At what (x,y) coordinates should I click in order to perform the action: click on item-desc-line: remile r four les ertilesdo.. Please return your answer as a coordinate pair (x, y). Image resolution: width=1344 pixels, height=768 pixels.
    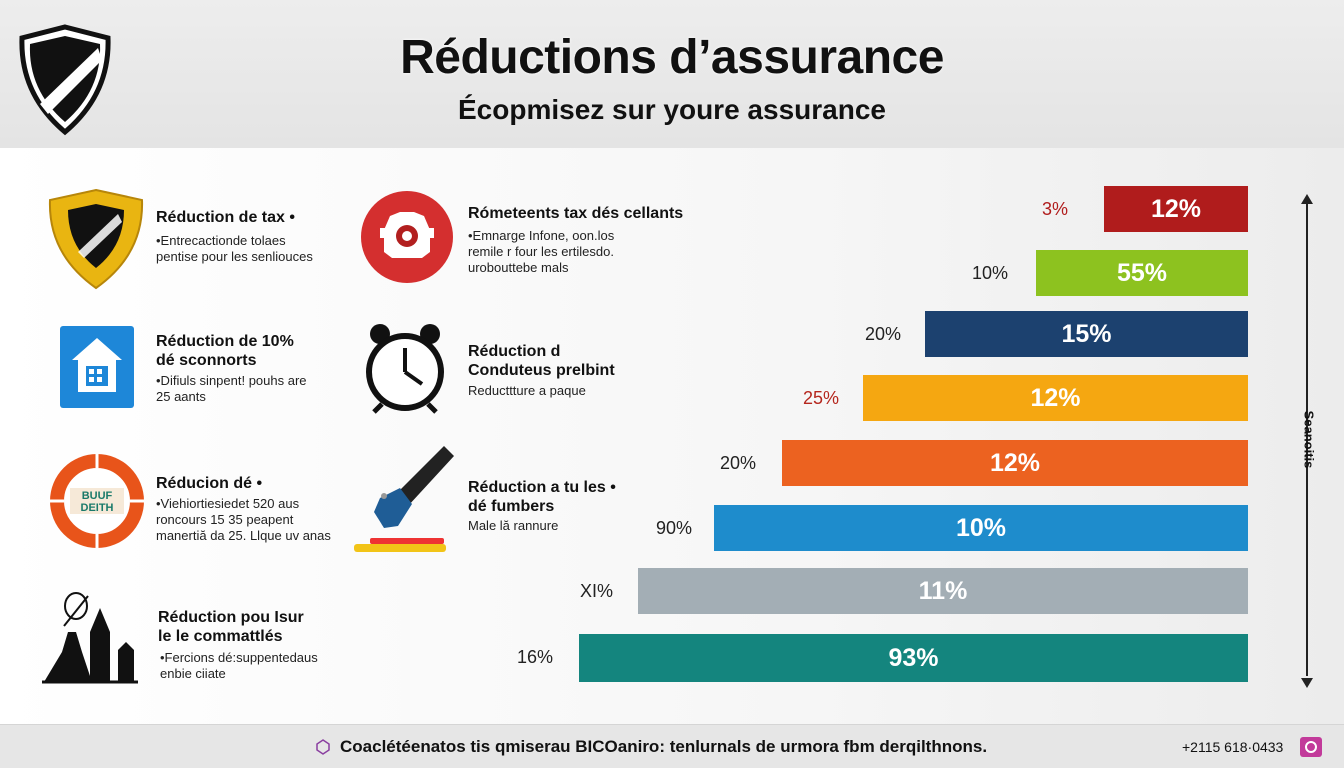
    Looking at the image, I should click on (541, 251).